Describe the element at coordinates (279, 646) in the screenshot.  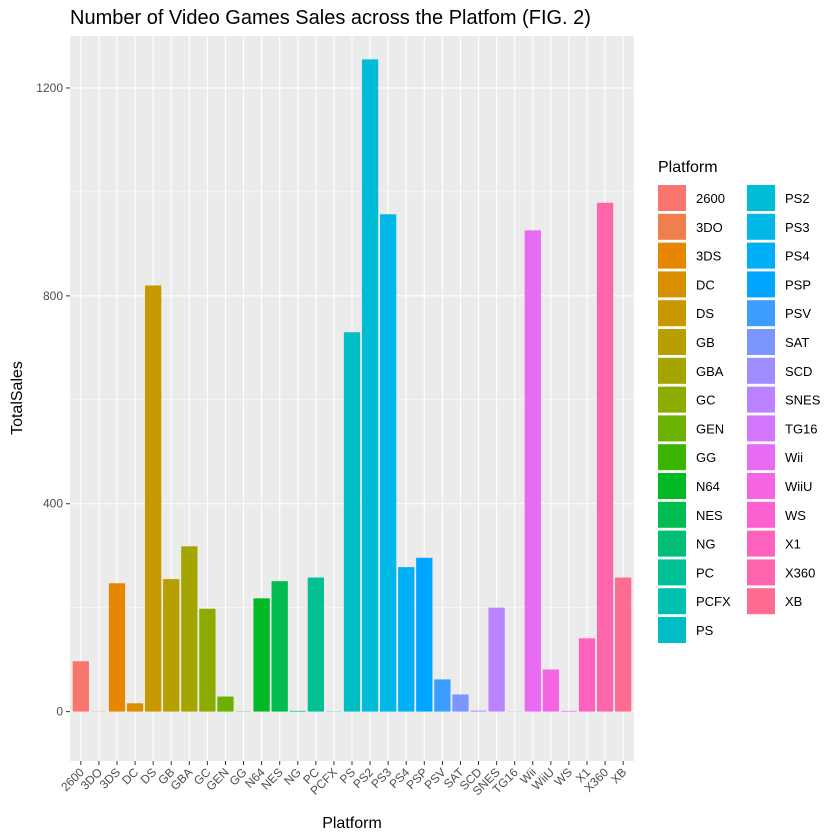
I see `bar-NES` at that location.